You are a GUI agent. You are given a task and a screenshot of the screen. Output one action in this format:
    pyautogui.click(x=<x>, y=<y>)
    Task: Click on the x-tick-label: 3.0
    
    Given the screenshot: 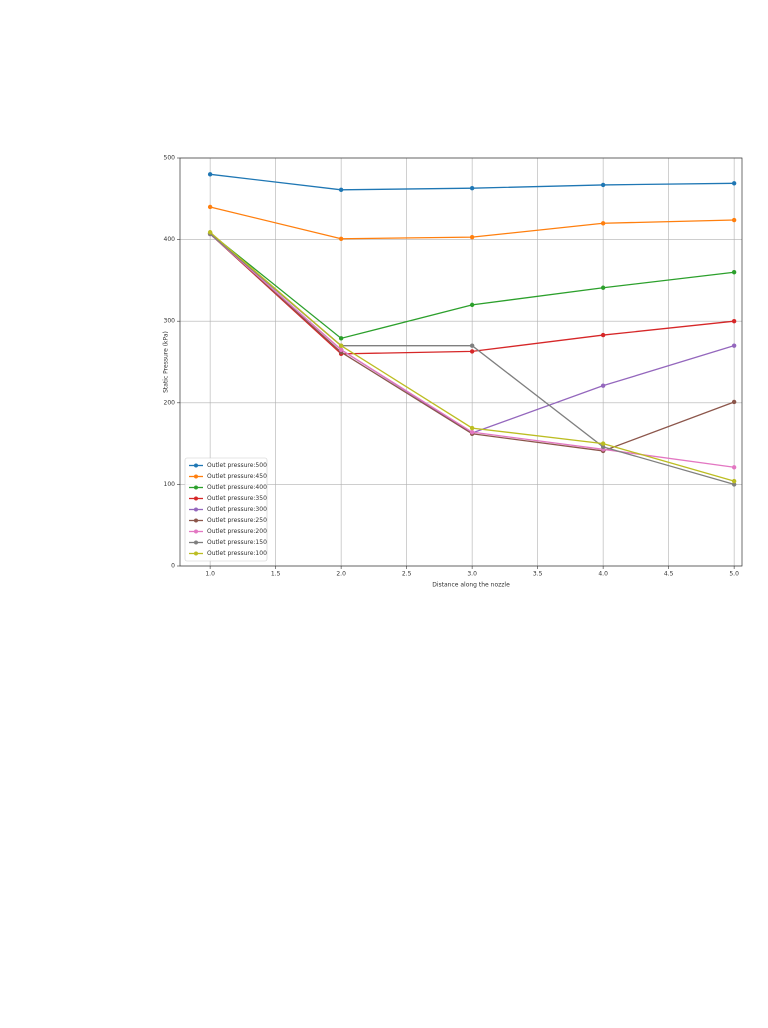 What is the action you would take?
    pyautogui.click(x=472, y=574)
    